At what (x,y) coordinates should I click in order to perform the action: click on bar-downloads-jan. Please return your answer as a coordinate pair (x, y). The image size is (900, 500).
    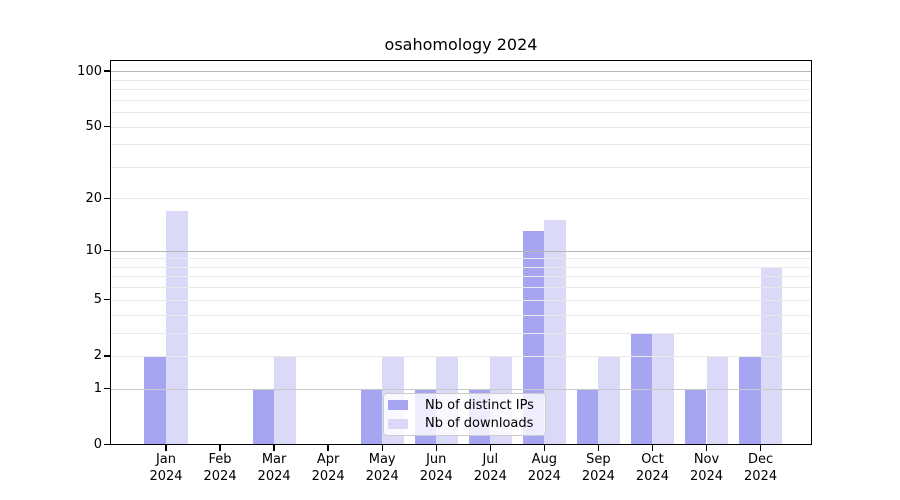
    Looking at the image, I should click on (177, 327).